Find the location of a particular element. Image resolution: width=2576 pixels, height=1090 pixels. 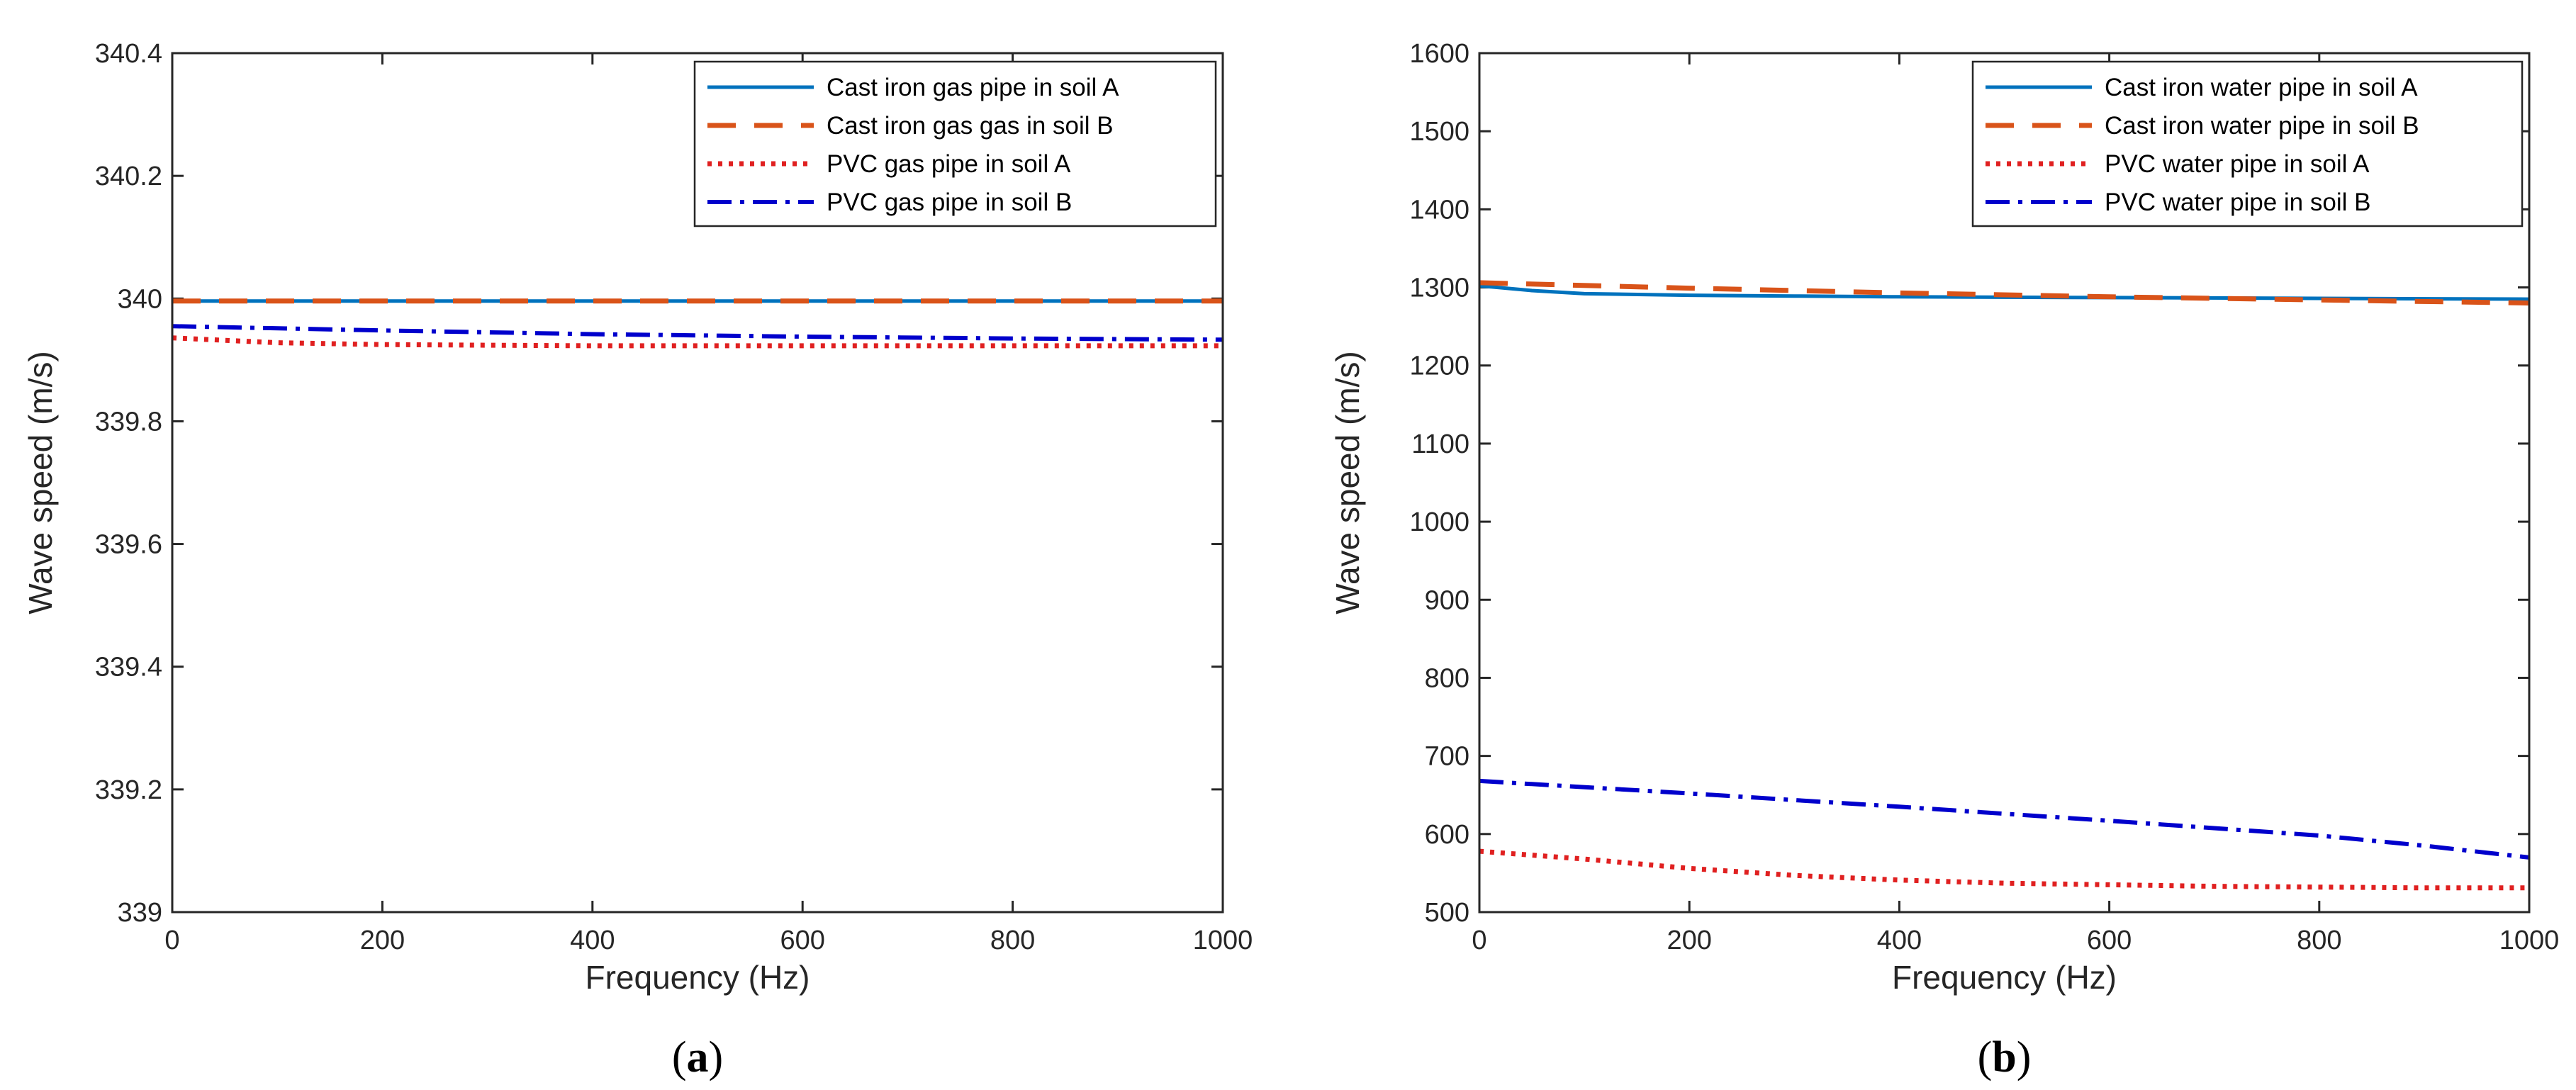

y-tick-label: 1200 is located at coordinates (1439, 366).